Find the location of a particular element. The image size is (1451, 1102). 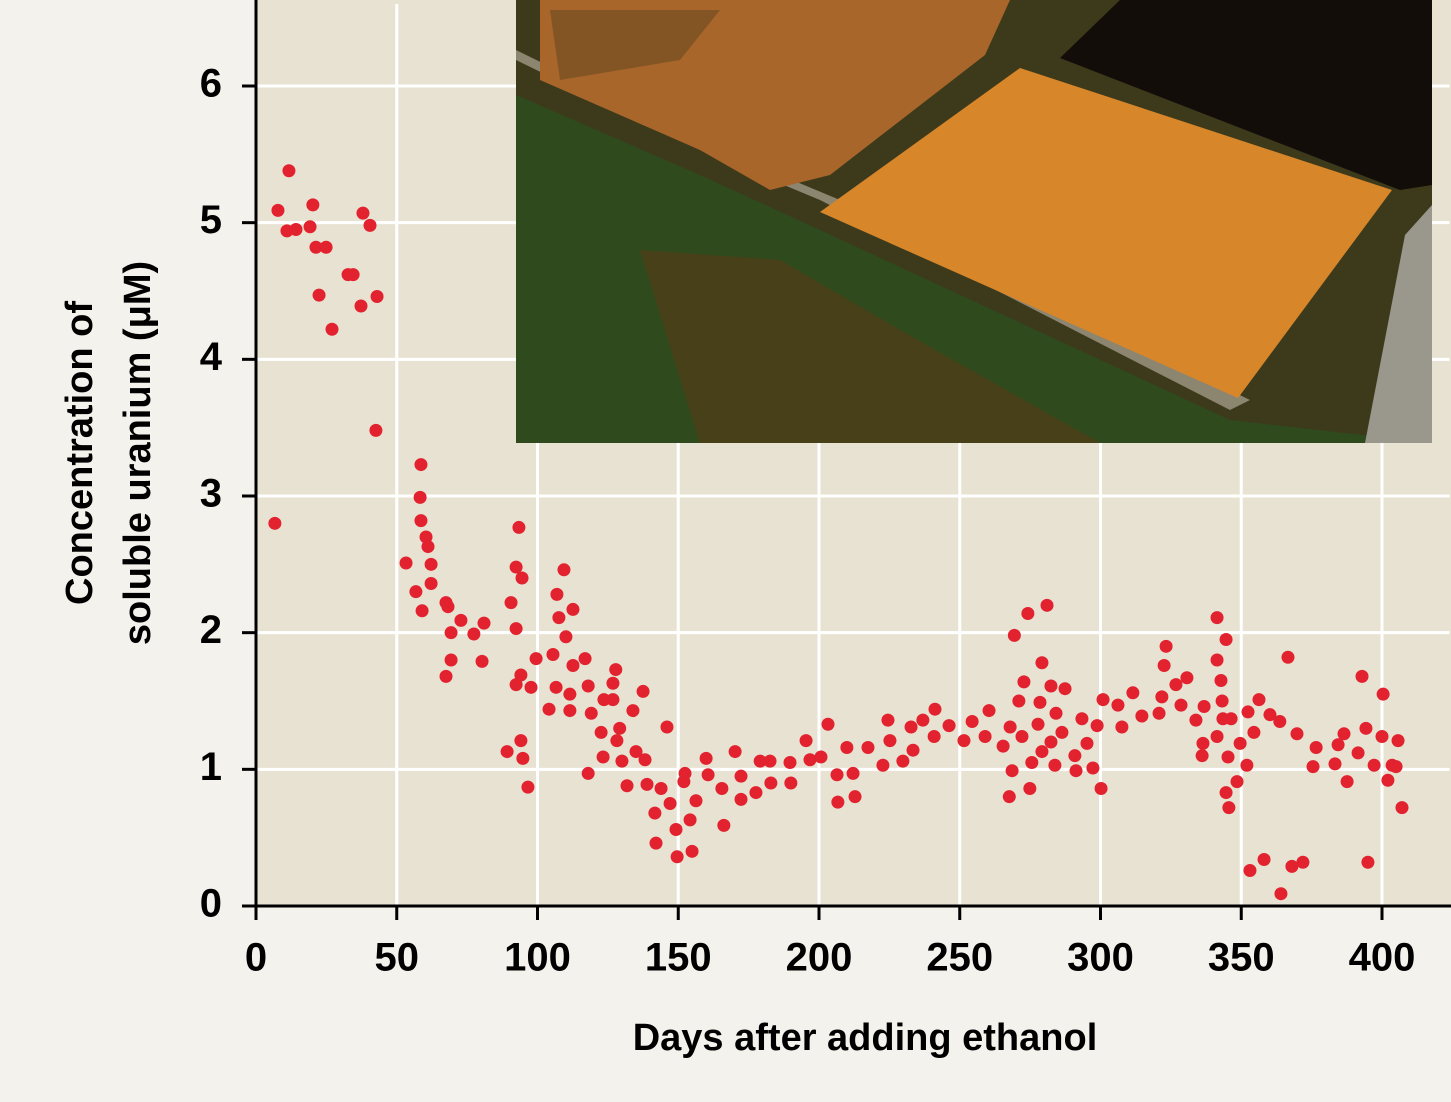

x-tick-label: 150 is located at coordinates (678, 958).